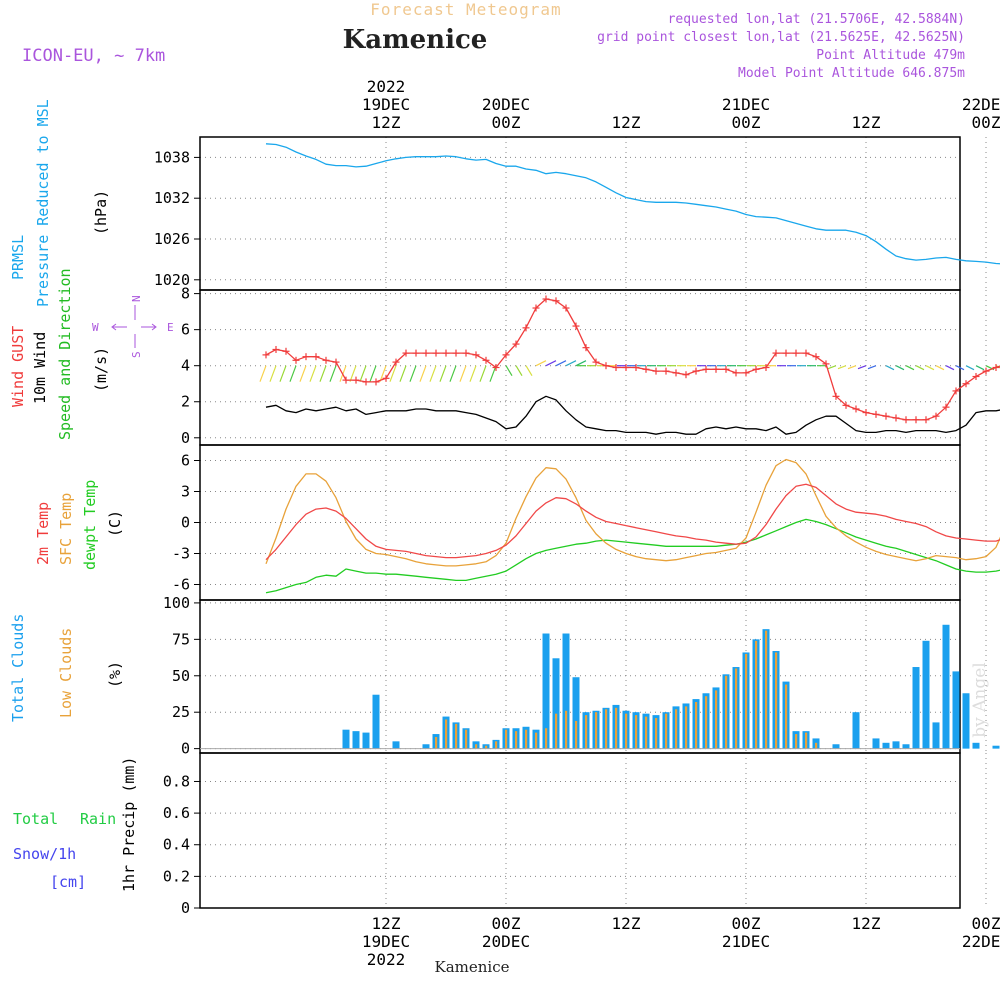 This screenshot has width=1000, height=1000. What do you see at coordinates (386, 959) in the screenshot?
I see `time-tick-label: 2022` at bounding box center [386, 959].